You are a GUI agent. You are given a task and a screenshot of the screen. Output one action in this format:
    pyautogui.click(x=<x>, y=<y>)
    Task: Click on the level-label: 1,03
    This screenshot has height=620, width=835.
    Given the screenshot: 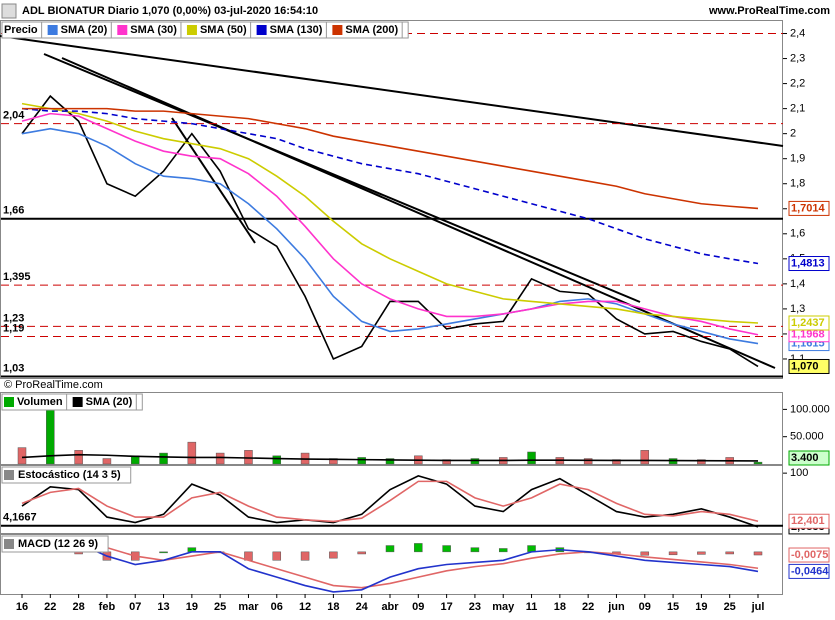 What is the action you would take?
    pyautogui.click(x=13, y=368)
    